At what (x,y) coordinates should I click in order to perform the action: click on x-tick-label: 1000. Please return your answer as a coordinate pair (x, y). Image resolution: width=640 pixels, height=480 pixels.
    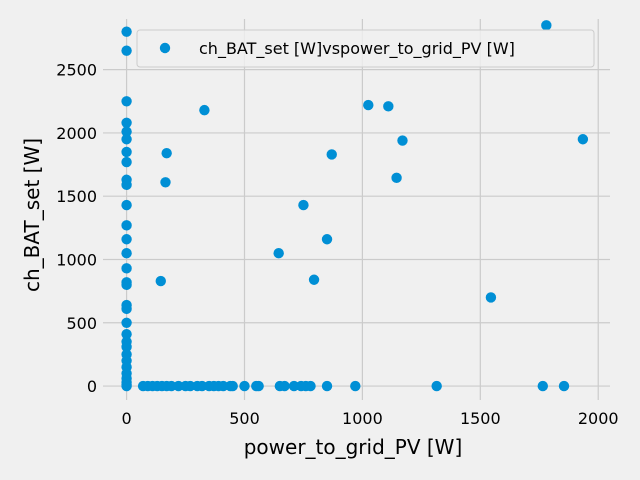
    Looking at the image, I should click on (362, 418).